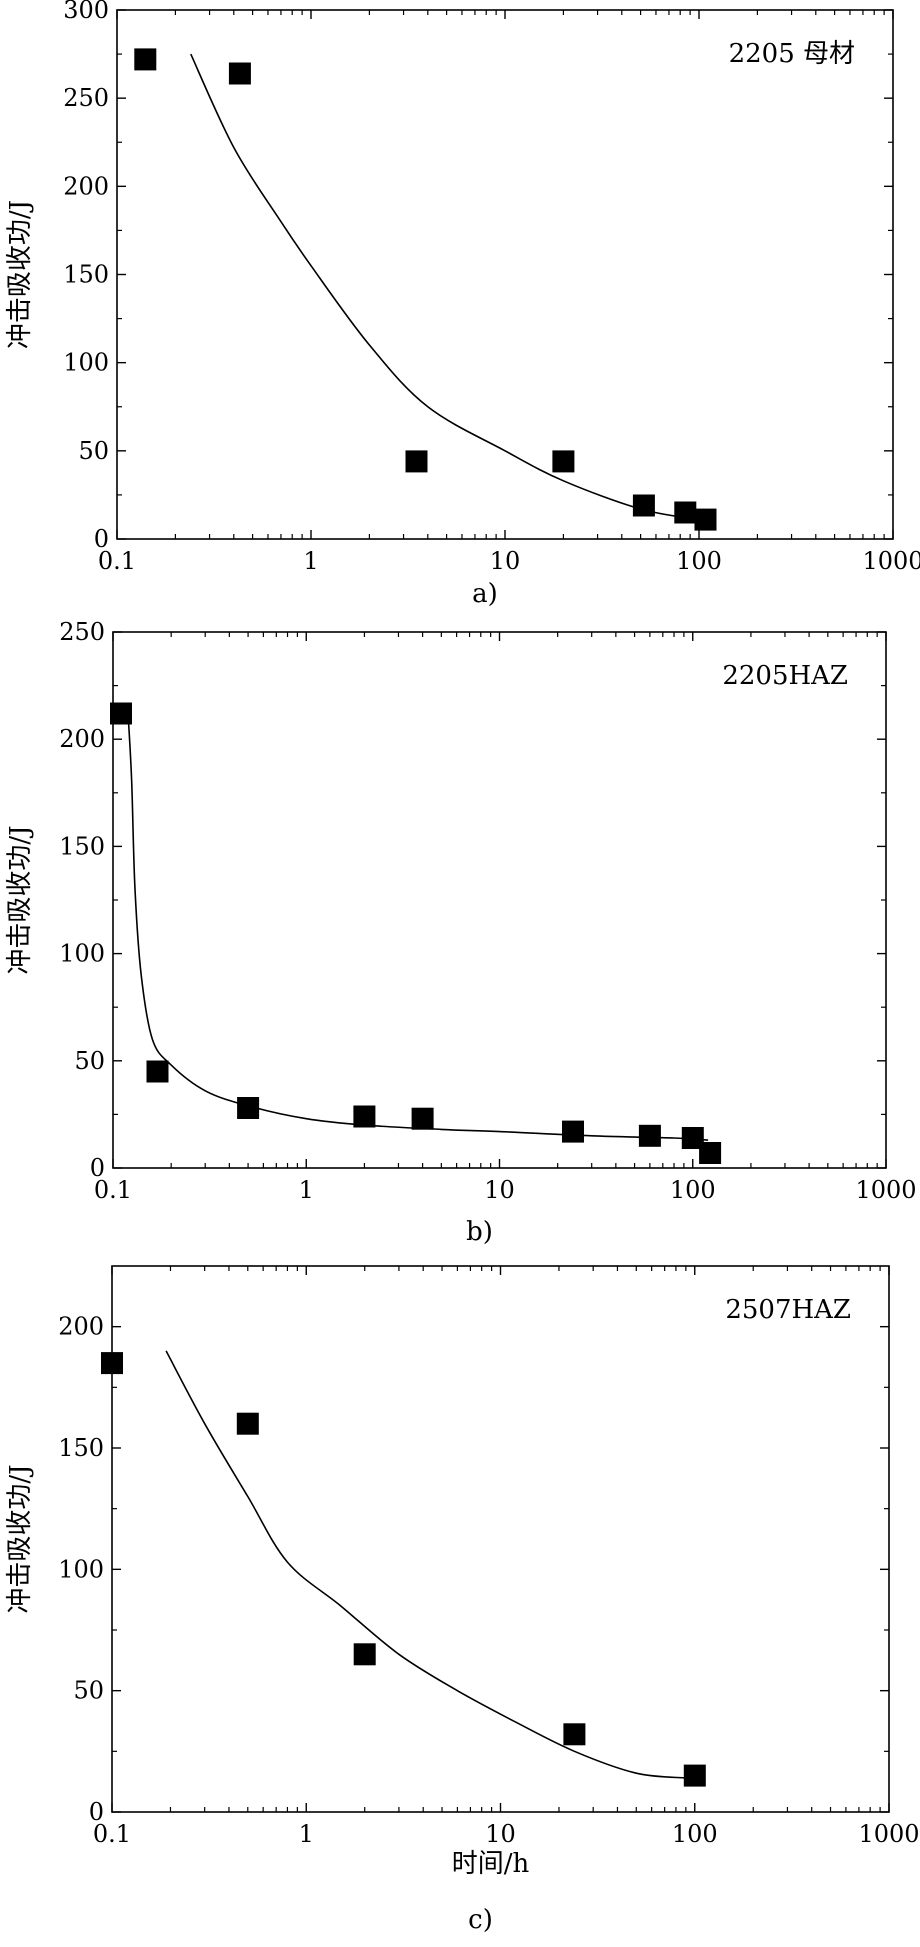 This screenshot has height=1947, width=920. I want to click on x-axis-title: 时间/h, so click(491, 1864).